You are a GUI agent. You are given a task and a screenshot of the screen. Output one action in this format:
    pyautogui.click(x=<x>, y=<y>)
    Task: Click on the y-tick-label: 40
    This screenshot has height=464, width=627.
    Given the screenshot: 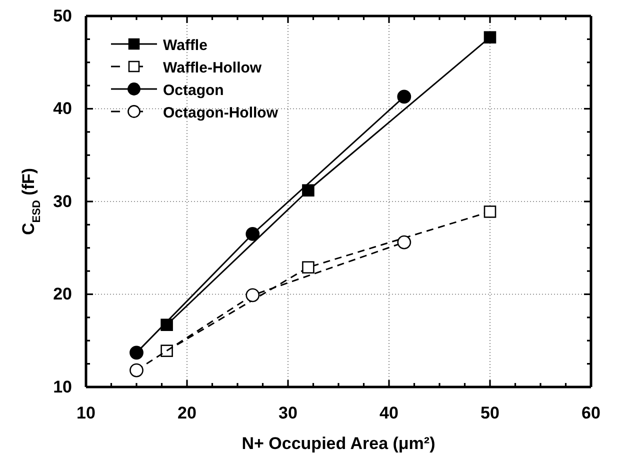 What is the action you would take?
    pyautogui.click(x=62, y=108)
    